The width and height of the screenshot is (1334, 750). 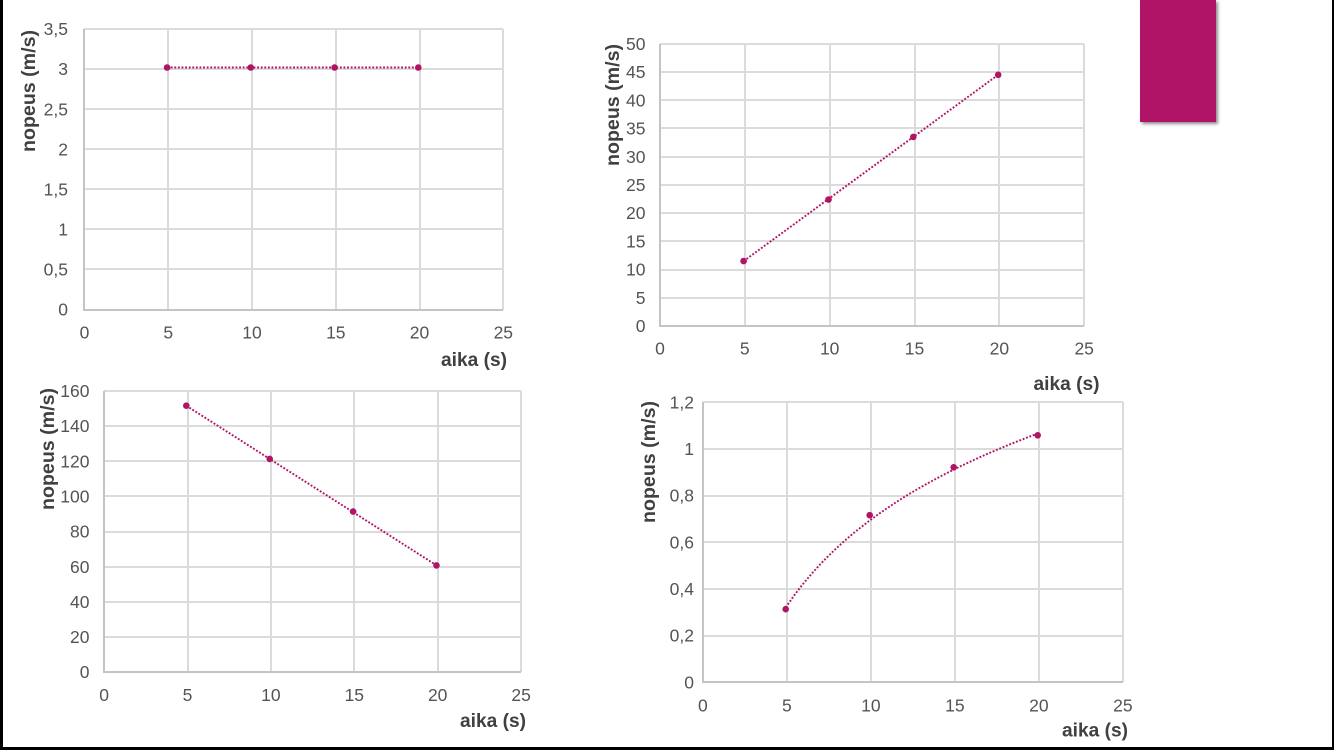 What do you see at coordinates (682, 589) in the screenshot?
I see `svg-text: 0,4` at bounding box center [682, 589].